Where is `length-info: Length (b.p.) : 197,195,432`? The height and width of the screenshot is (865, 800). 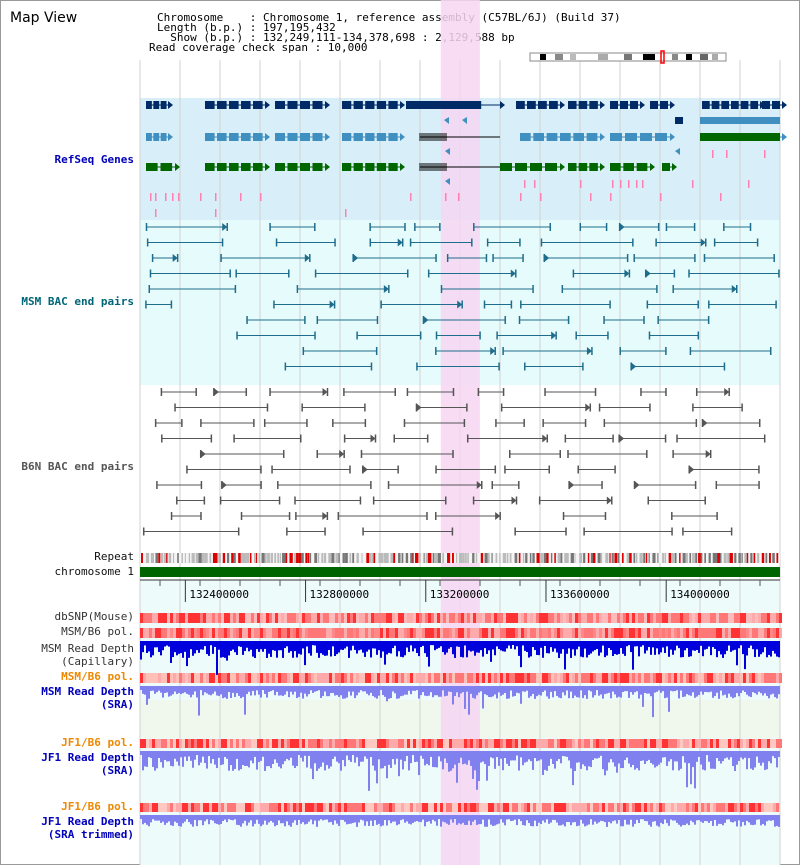 length-info: Length (b.p.) : 197,195,432 is located at coordinates (246, 27).